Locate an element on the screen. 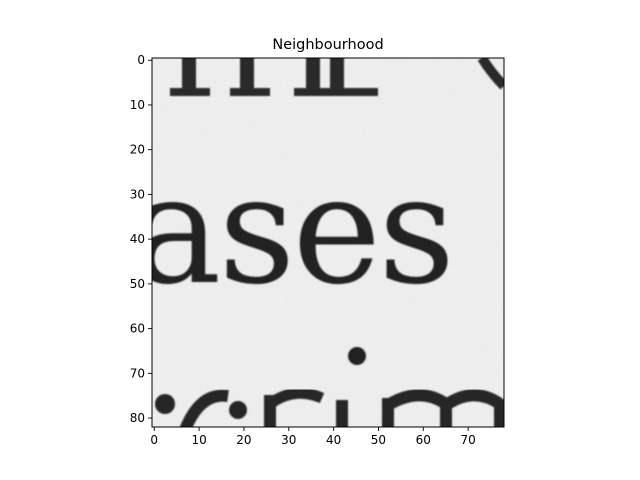 The height and width of the screenshot is (480, 640). y-tick-label: 50 is located at coordinates (137, 284).